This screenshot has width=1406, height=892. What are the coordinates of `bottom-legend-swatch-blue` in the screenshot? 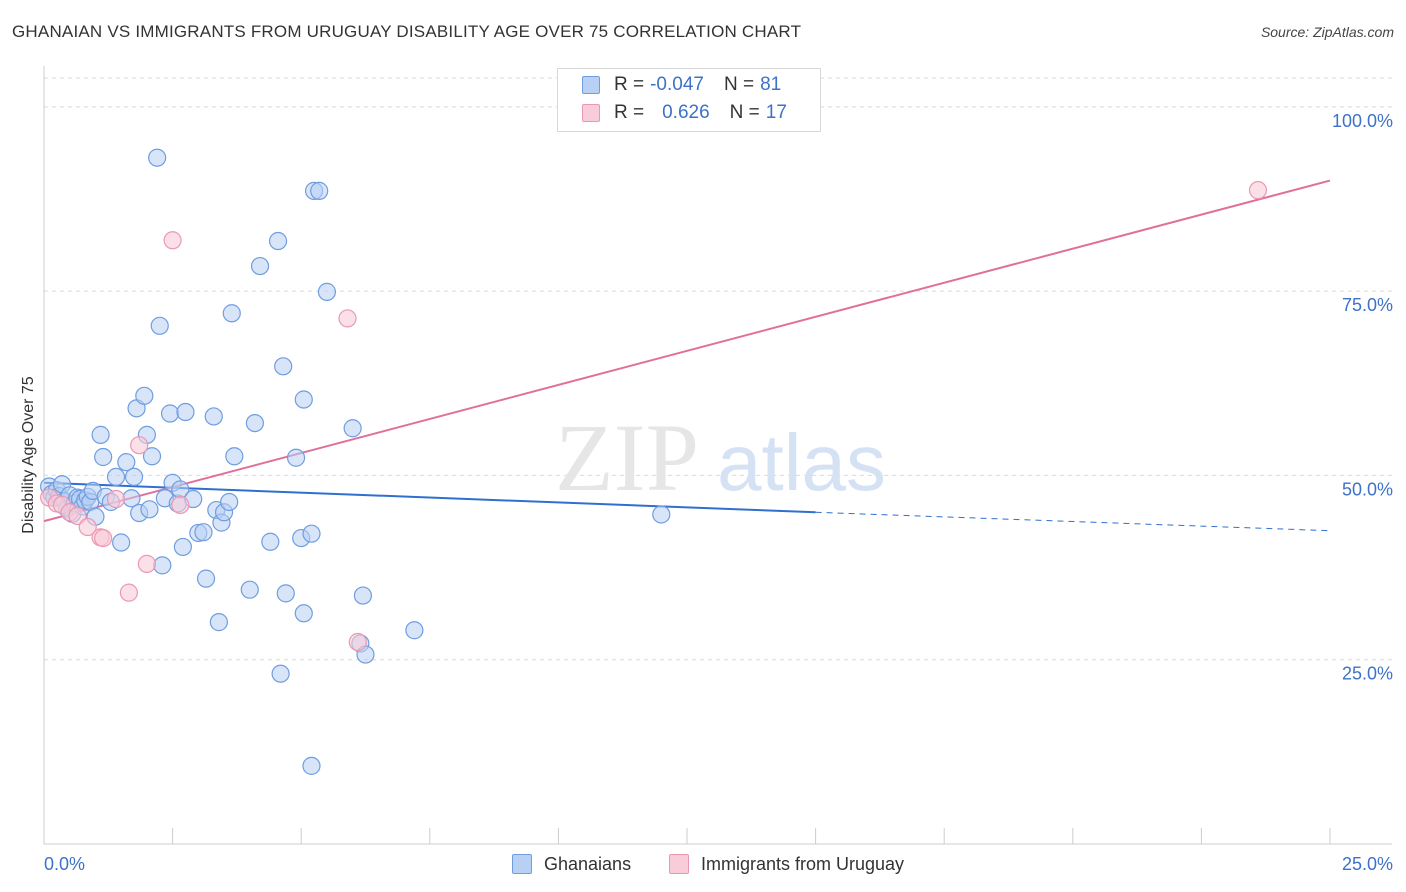 It's located at (522, 864).